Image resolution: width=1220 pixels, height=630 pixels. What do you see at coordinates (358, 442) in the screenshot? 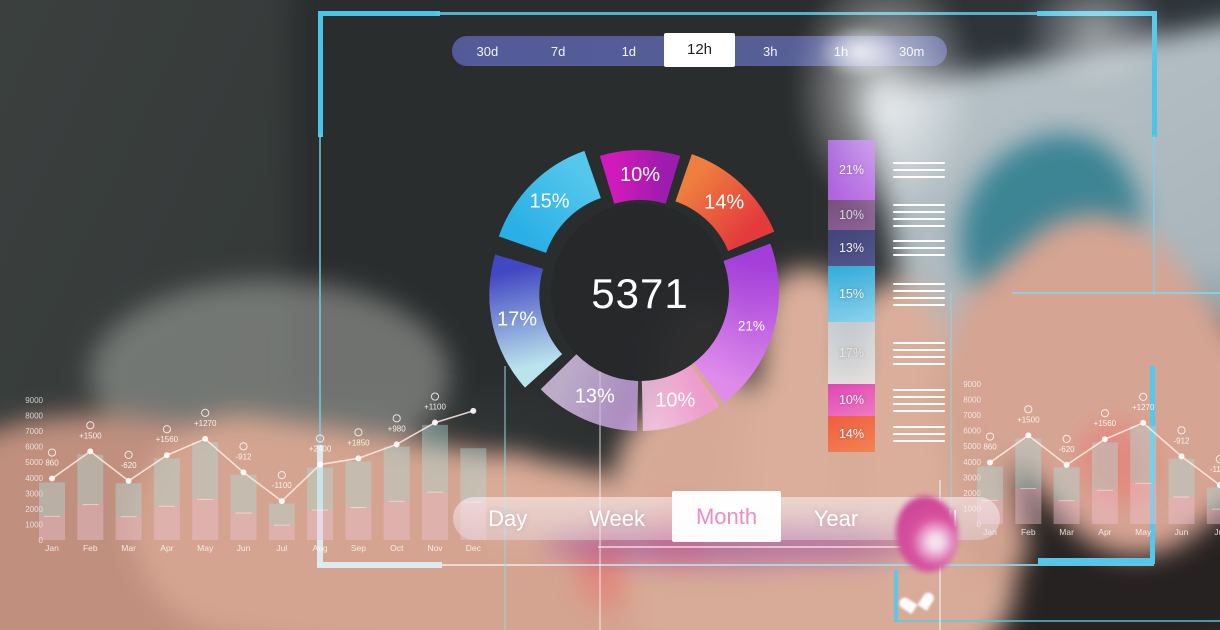
I see `svg-text: +1850` at bounding box center [358, 442].